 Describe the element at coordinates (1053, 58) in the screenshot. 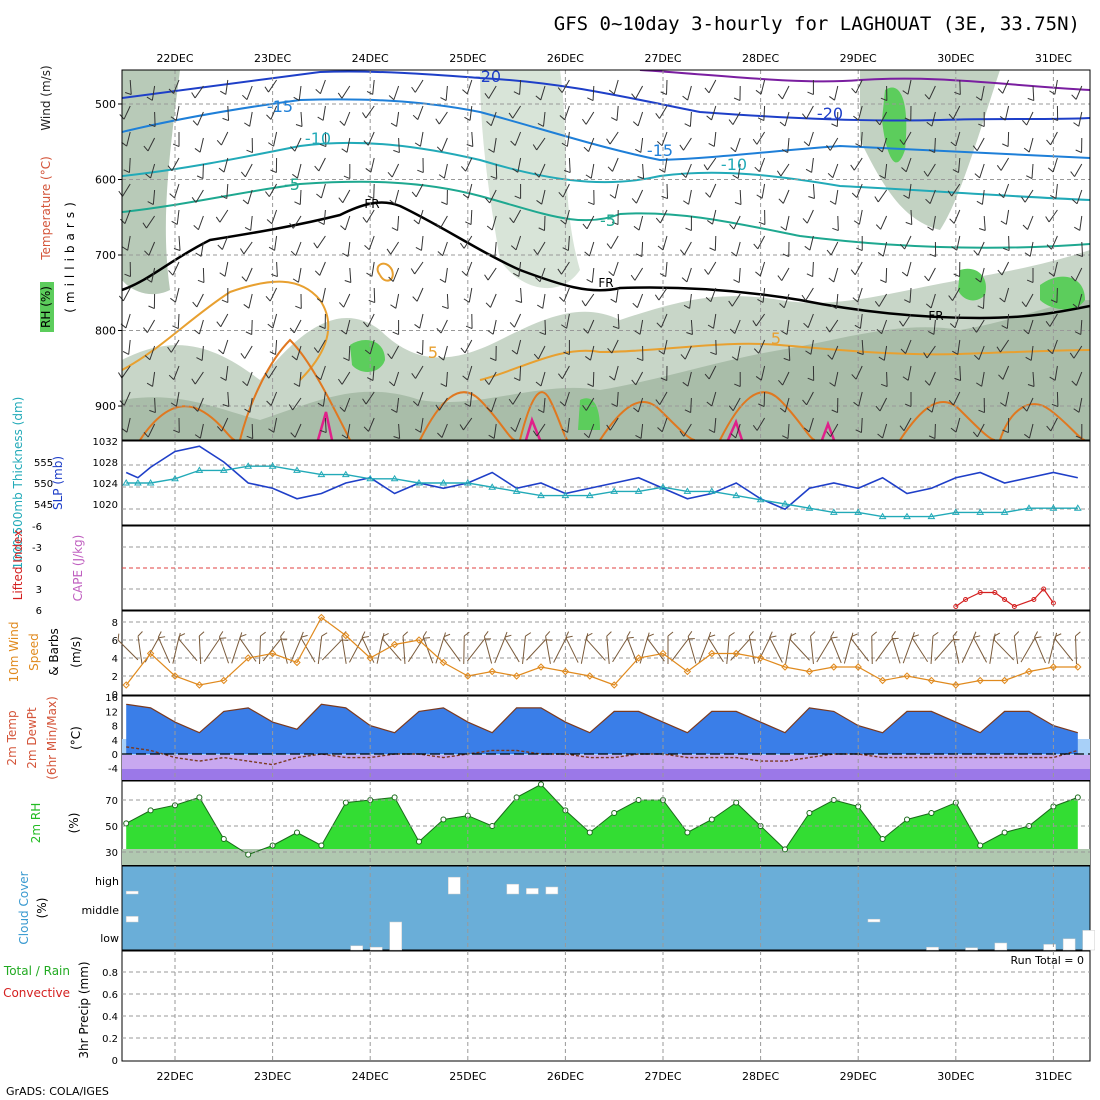

I see `top-day-label: 31DEC` at that location.